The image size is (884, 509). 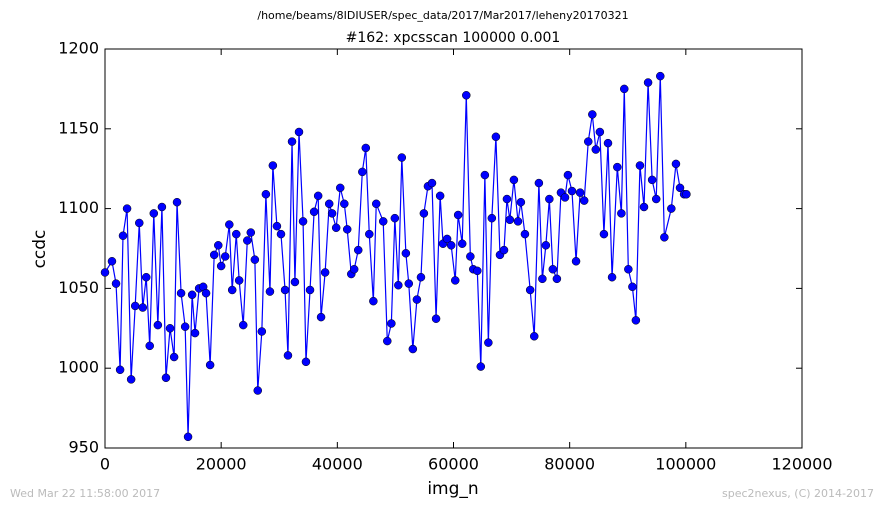 I want to click on x-tick-label: 120000, so click(x=801, y=464).